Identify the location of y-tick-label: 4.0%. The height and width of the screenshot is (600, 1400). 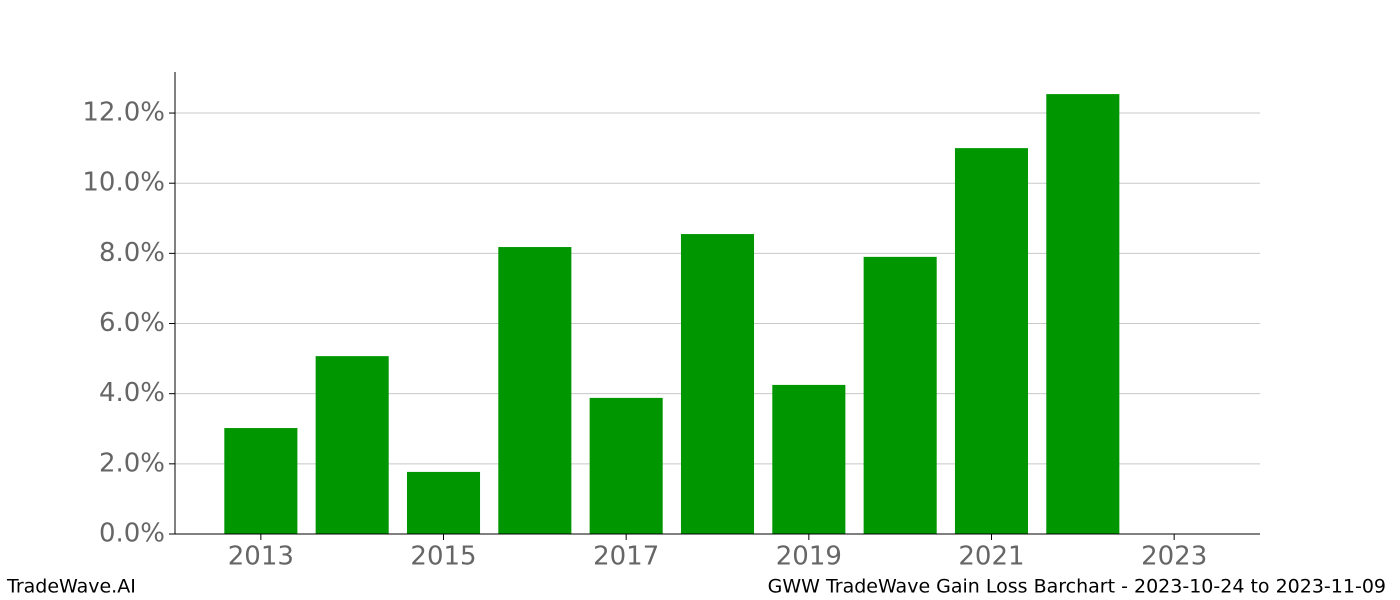
(132, 393).